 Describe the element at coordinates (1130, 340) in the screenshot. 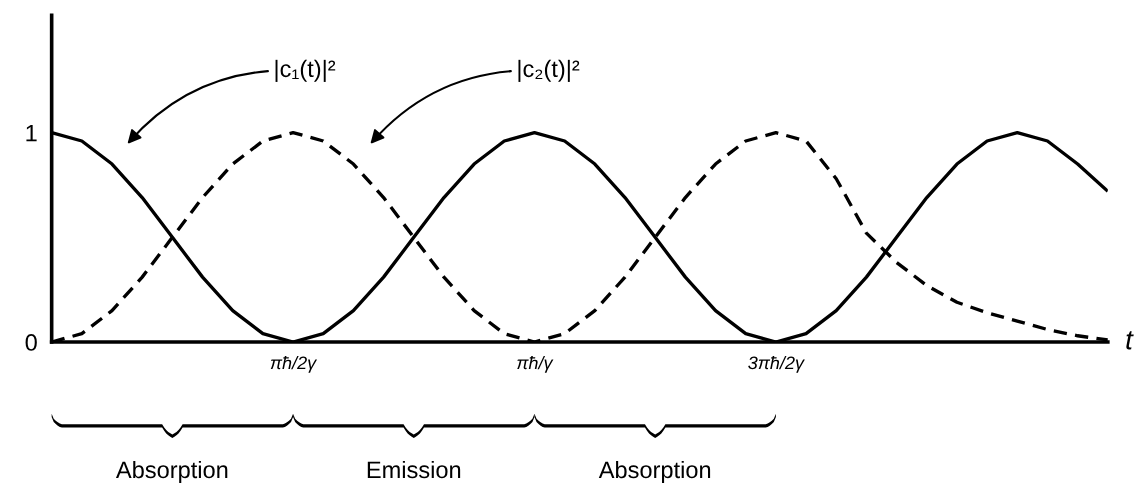

I see `x-axis-title: t` at that location.